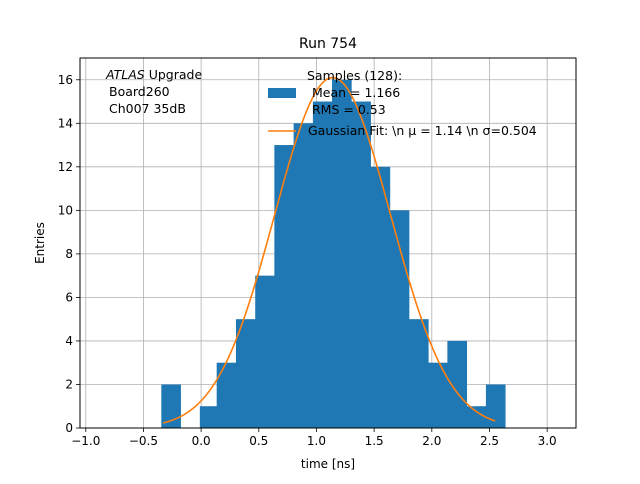 This screenshot has height=484, width=640. Describe the element at coordinates (147, 108) in the screenshot. I see `annotation-line-3: Ch007 35dB` at that location.